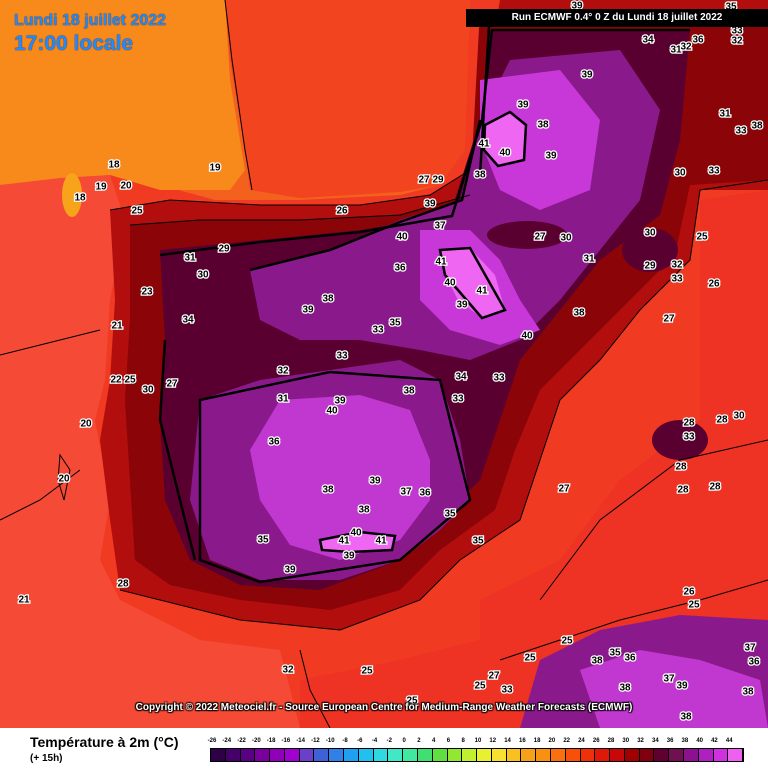 The image size is (768, 768). What do you see at coordinates (699, 741) in the screenshot?
I see `legend-tick-label: 40` at bounding box center [699, 741].